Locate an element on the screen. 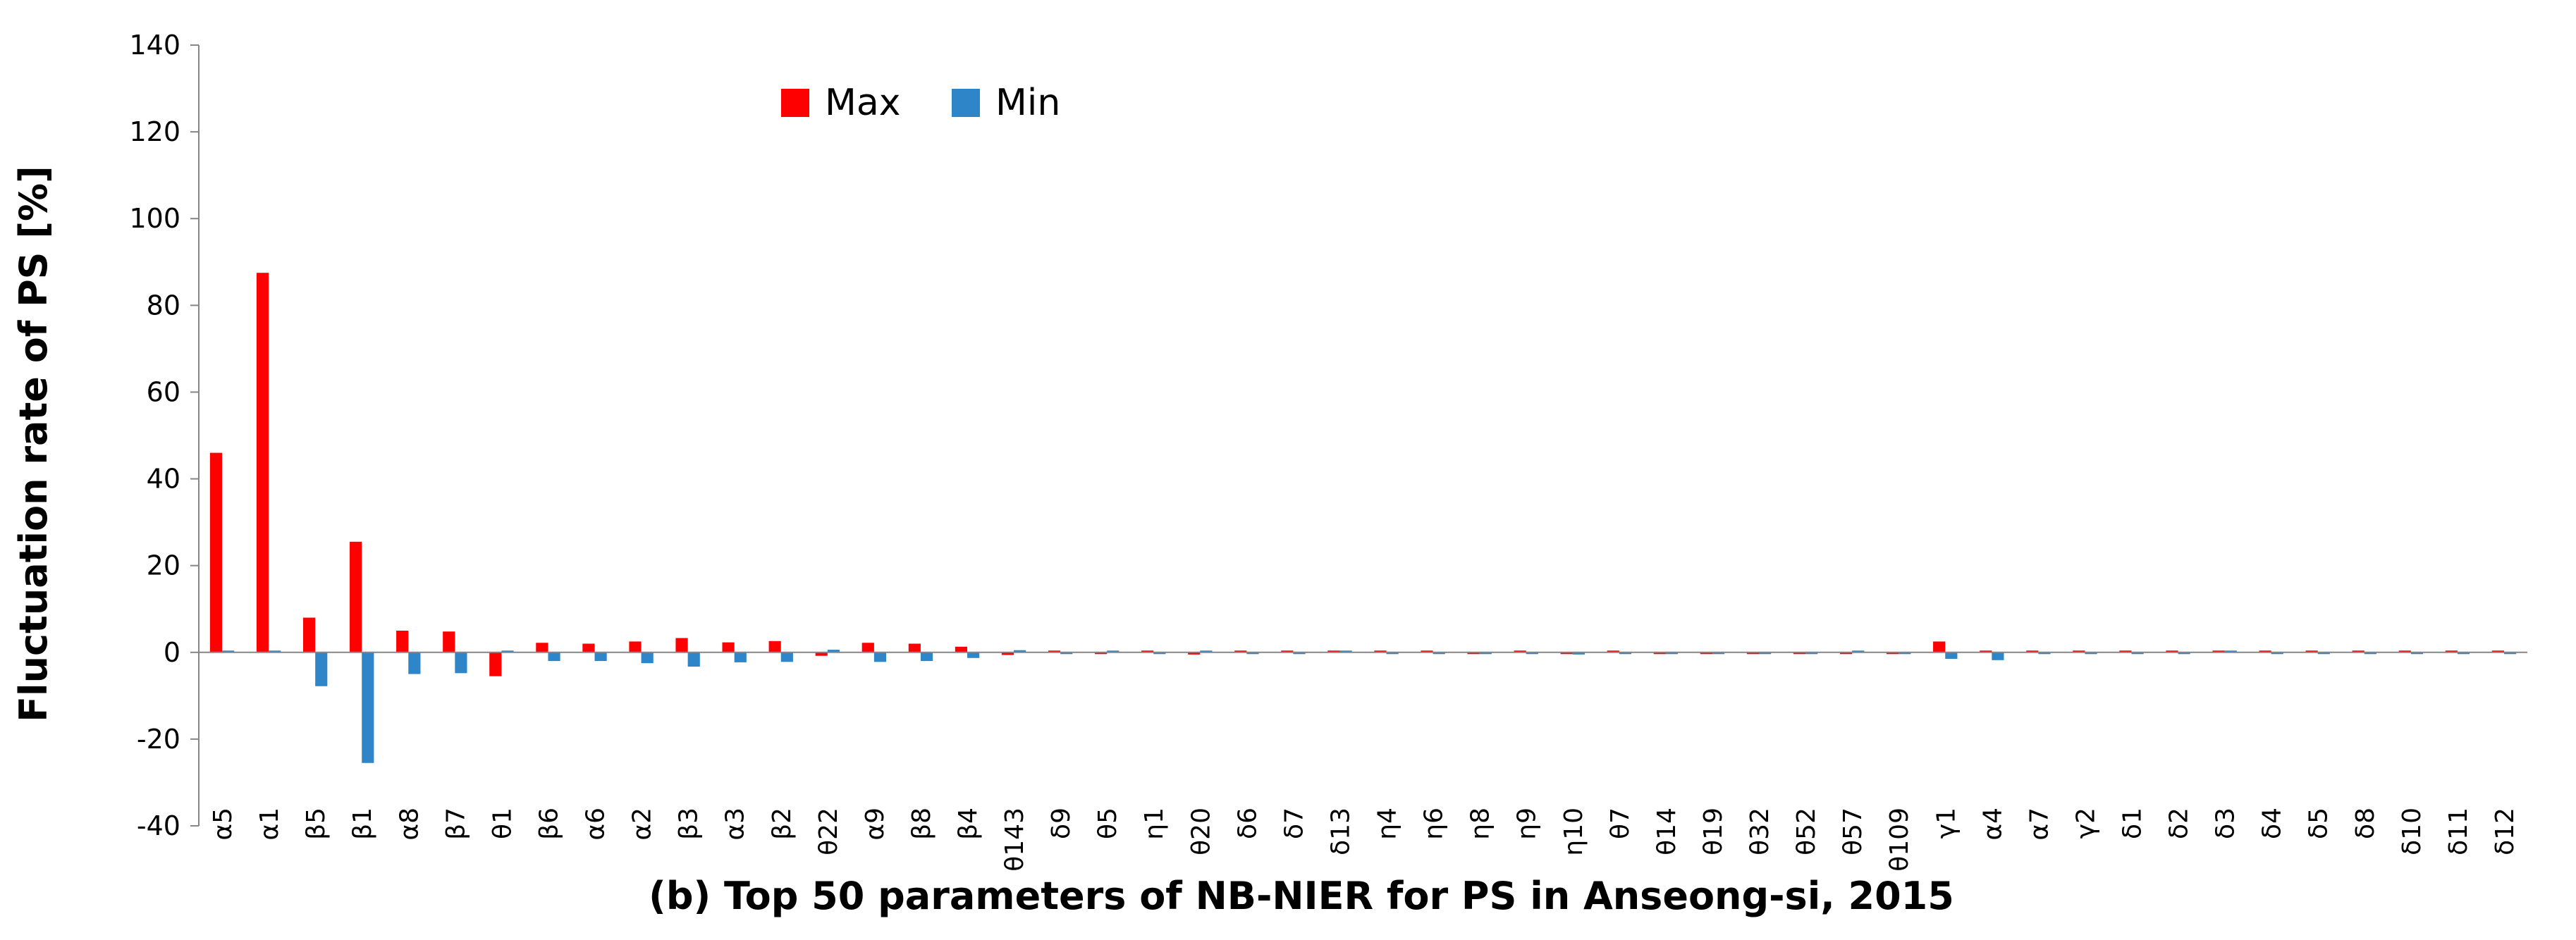  y-tick-label: 20 is located at coordinates (163, 565).